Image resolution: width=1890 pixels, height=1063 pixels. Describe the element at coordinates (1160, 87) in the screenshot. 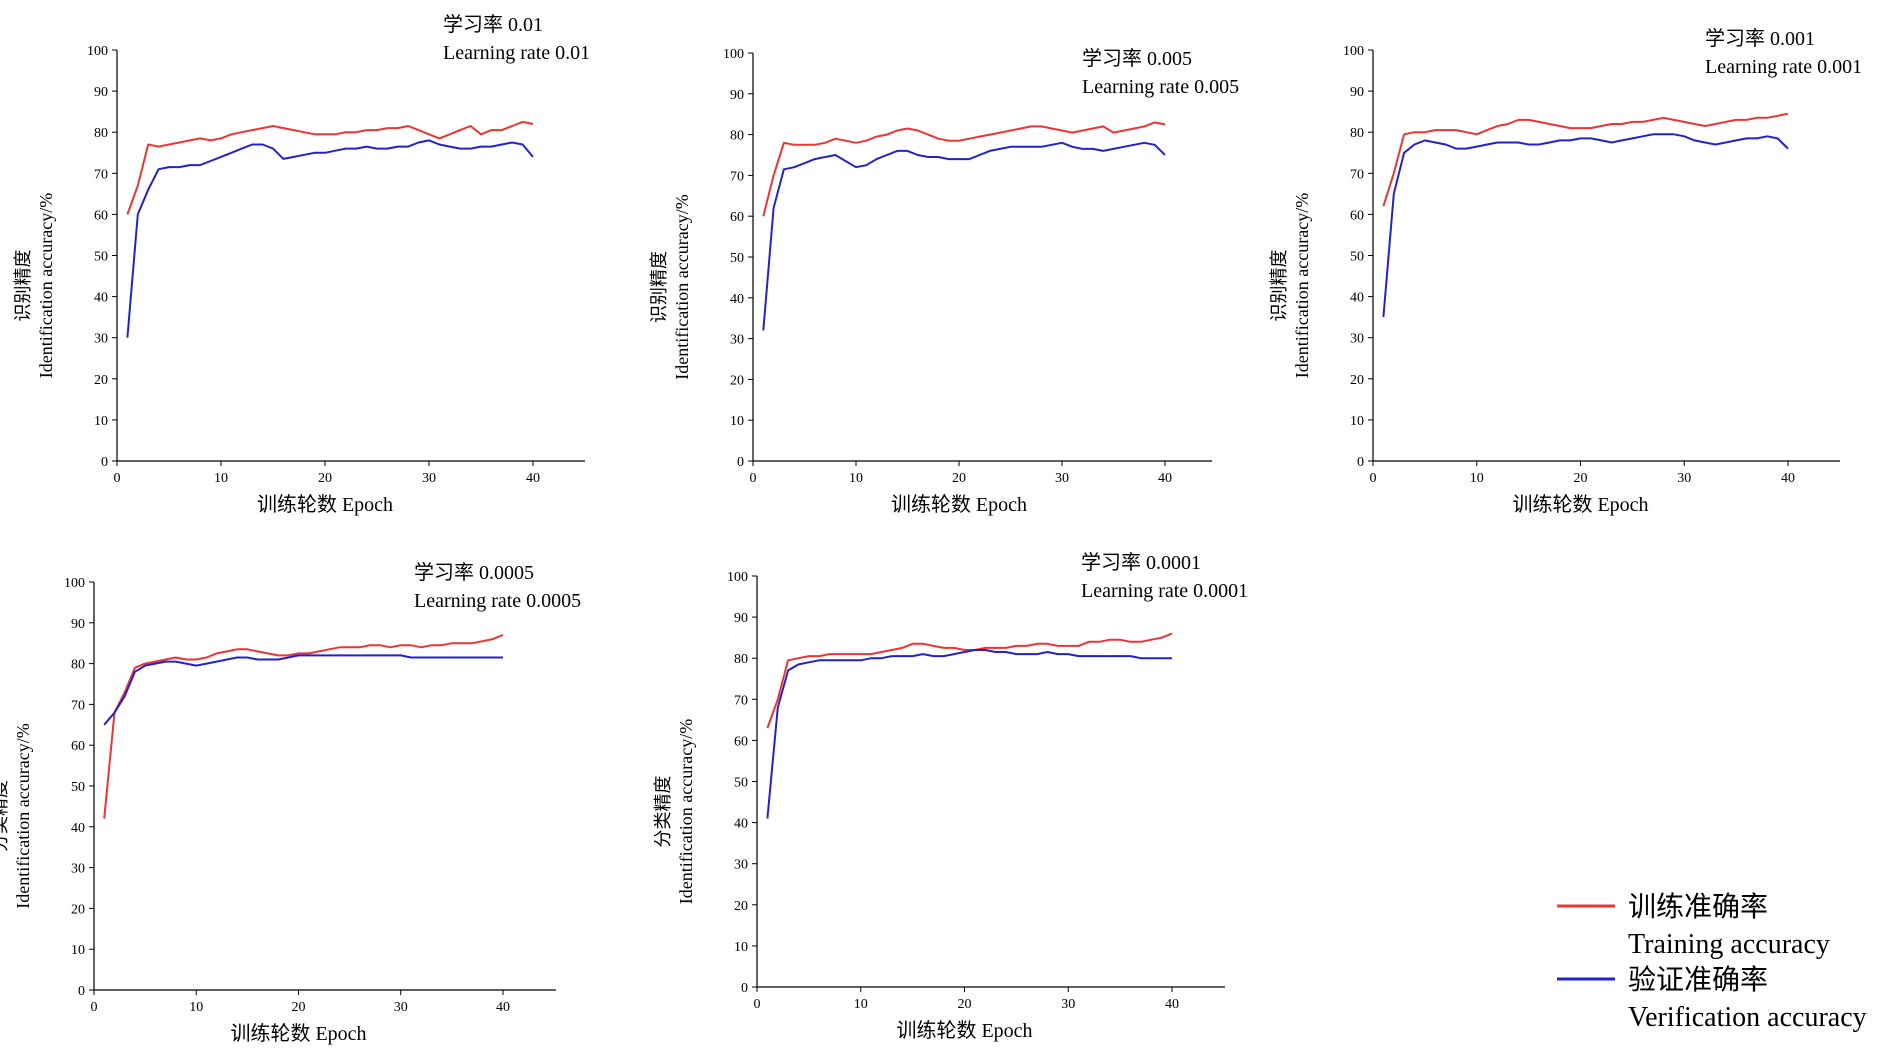

I see `learning-rate-note-en: Learning rate 0.005` at that location.